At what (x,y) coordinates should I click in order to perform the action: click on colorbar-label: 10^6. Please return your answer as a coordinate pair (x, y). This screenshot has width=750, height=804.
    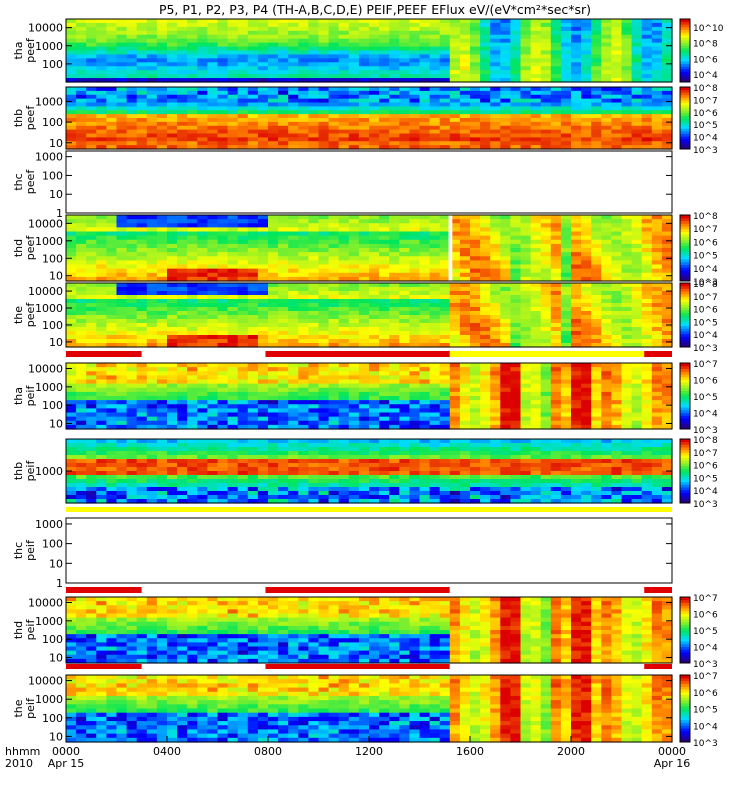
    Looking at the image, I should click on (705, 60).